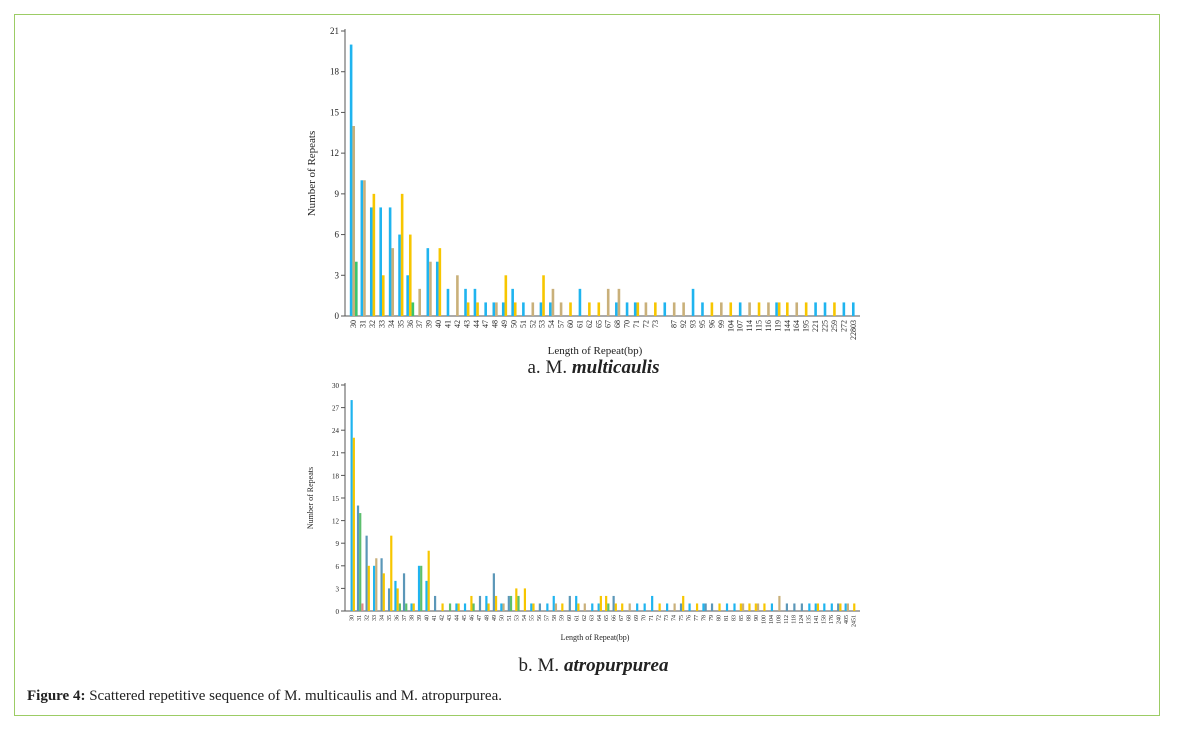  Describe the element at coordinates (400, 324) in the screenshot. I see `x-tick-label: 35` at that location.